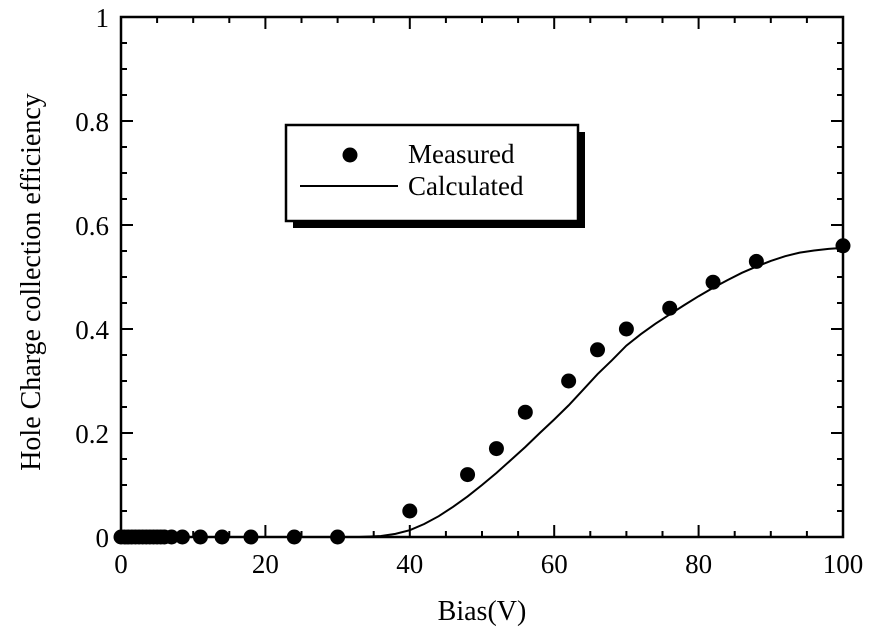  I want to click on legend: Measured Calculated, so click(434, 175).